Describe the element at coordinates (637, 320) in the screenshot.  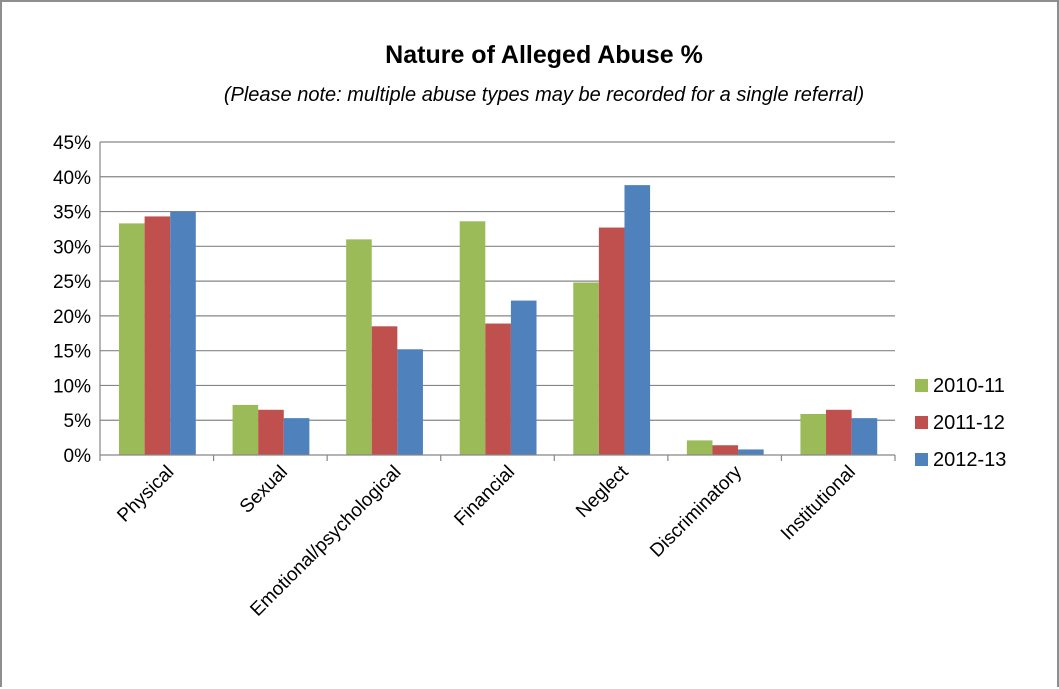
I see `bar-2012-13-Neglect` at that location.